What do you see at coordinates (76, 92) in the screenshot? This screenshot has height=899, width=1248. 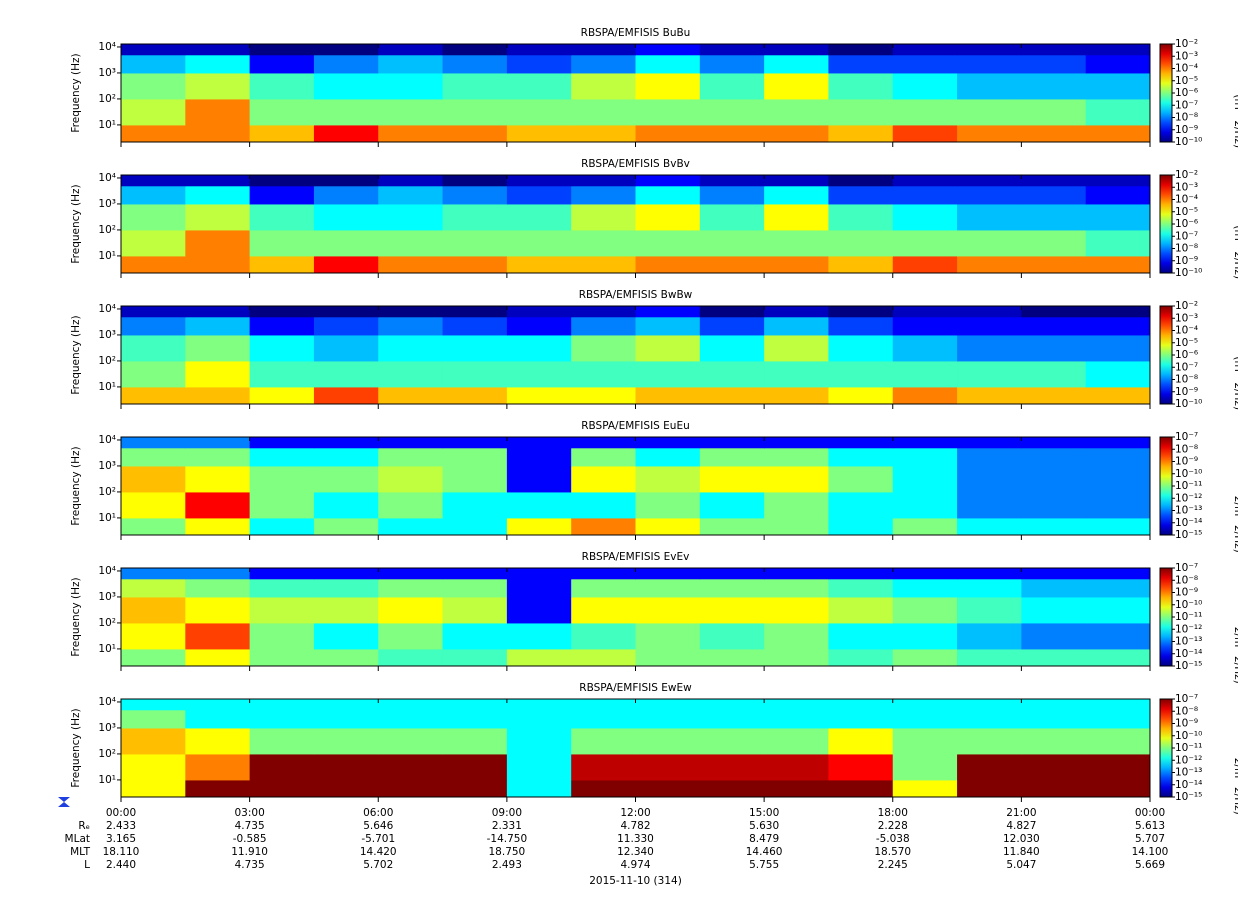 I see `y-axis-label: Frequency (Hz)` at bounding box center [76, 92].